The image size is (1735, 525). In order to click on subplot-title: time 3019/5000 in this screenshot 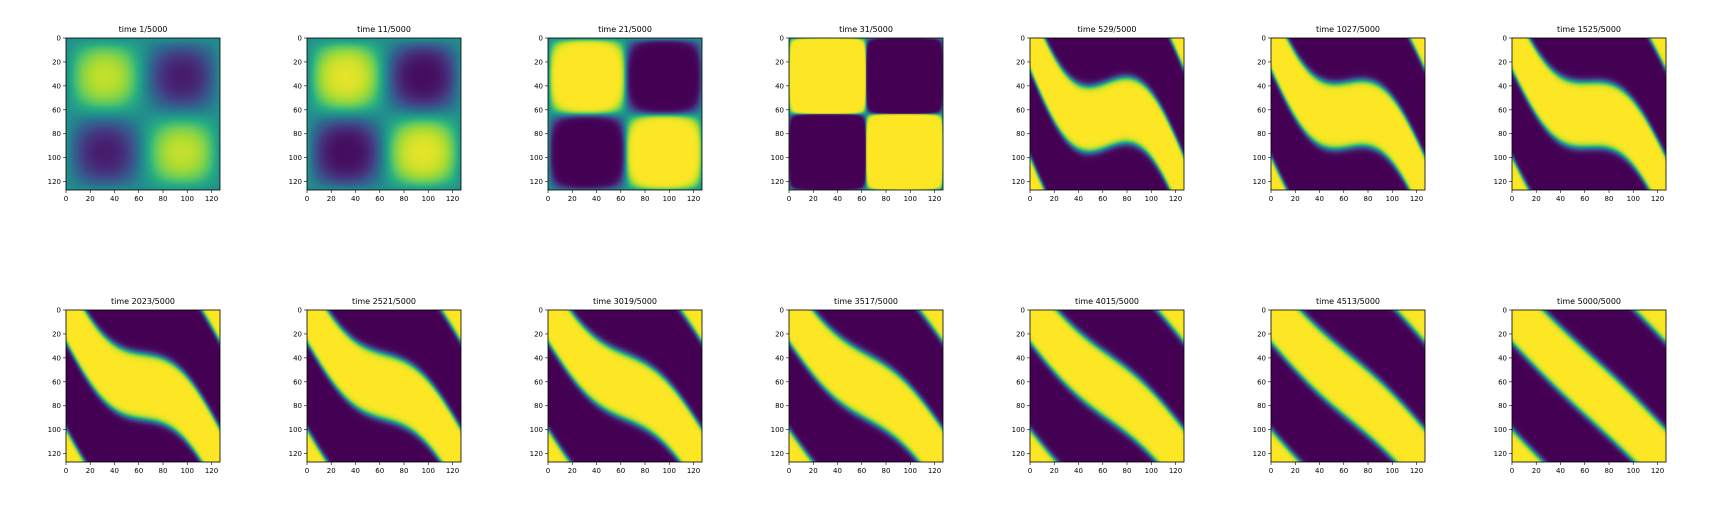, I will do `click(625, 301)`.